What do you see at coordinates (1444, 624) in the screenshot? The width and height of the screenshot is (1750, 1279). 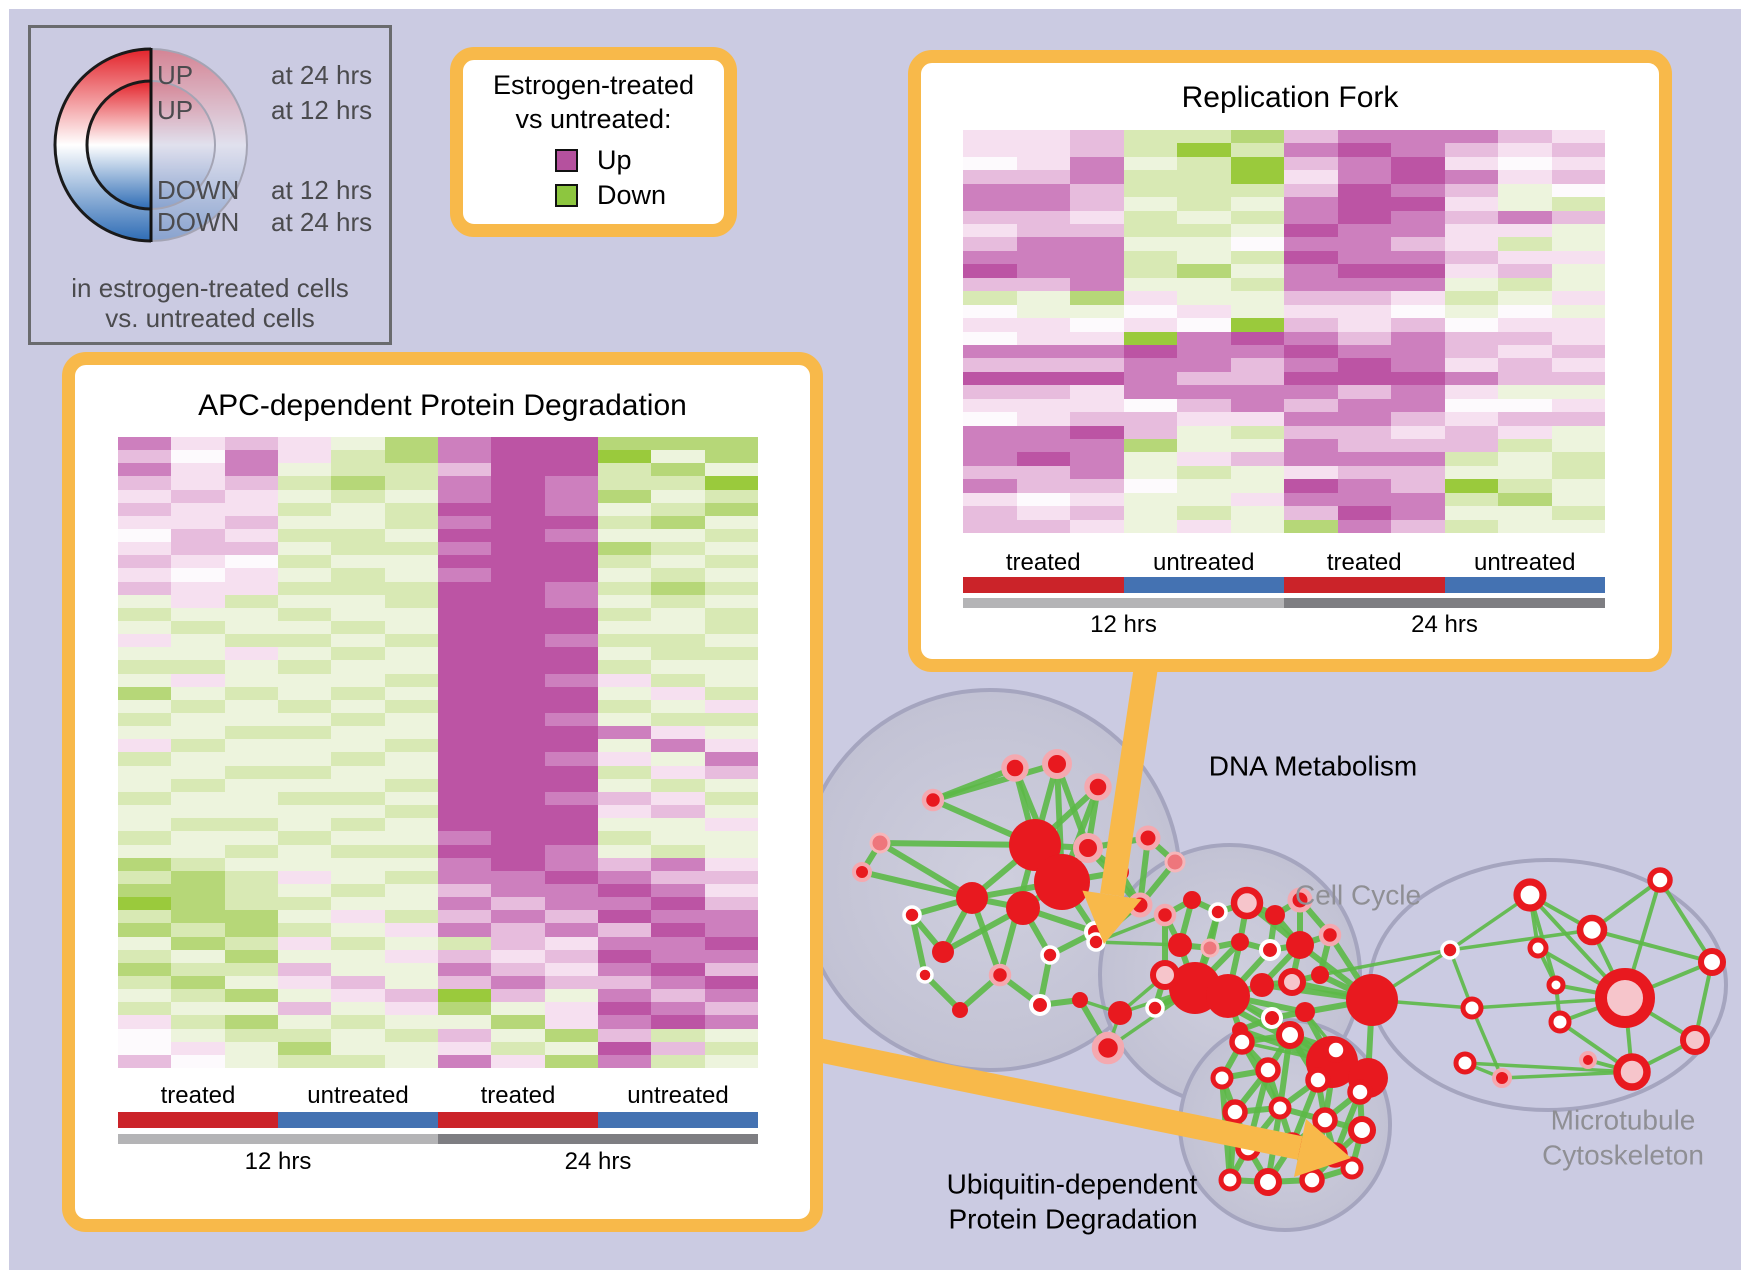 I see `rf-24hrs-label: 24 hrs` at bounding box center [1444, 624].